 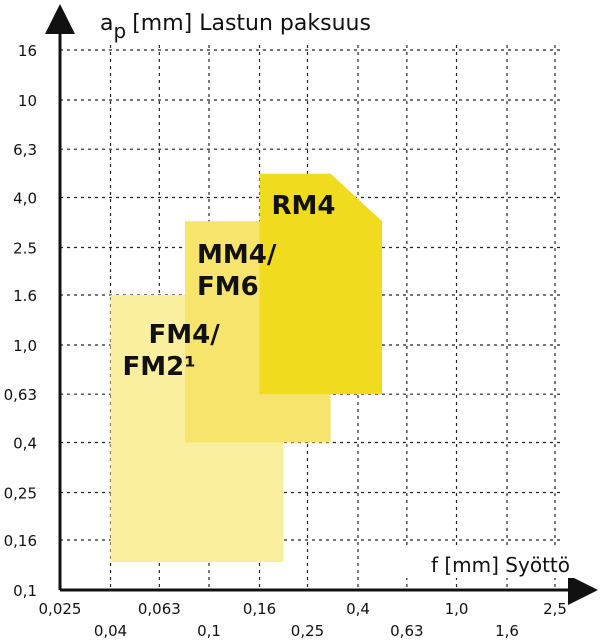 What do you see at coordinates (20, 541) in the screenshot?
I see `y-tick-label: 0,16` at bounding box center [20, 541].